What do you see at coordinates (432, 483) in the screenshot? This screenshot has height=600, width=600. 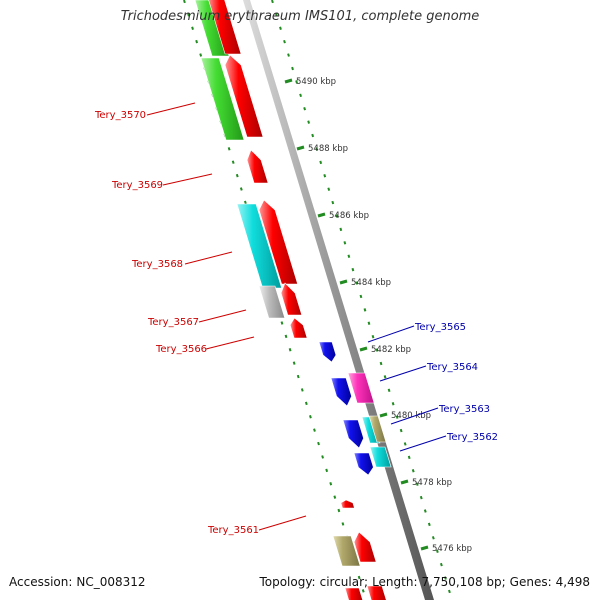 I see `tick-label: 5478 kbp` at bounding box center [432, 483].